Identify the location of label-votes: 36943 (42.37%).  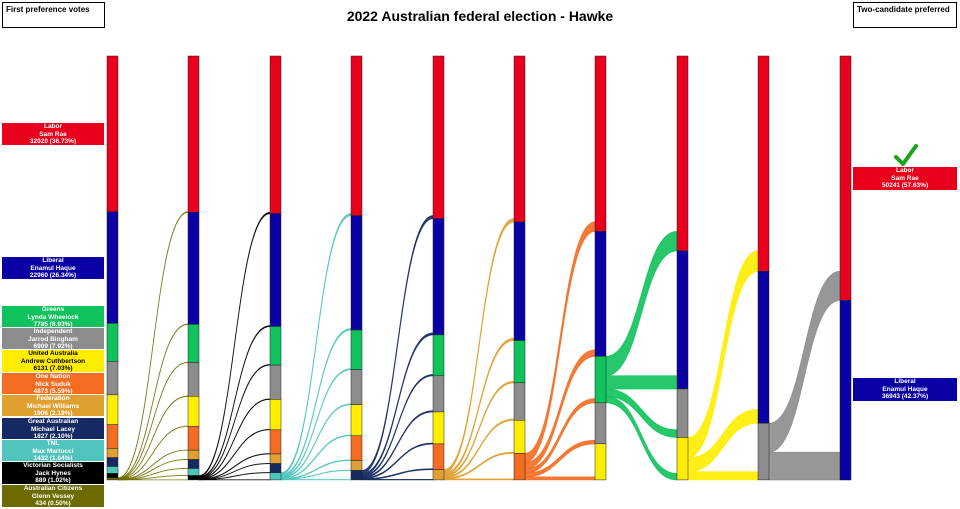
(905, 397).